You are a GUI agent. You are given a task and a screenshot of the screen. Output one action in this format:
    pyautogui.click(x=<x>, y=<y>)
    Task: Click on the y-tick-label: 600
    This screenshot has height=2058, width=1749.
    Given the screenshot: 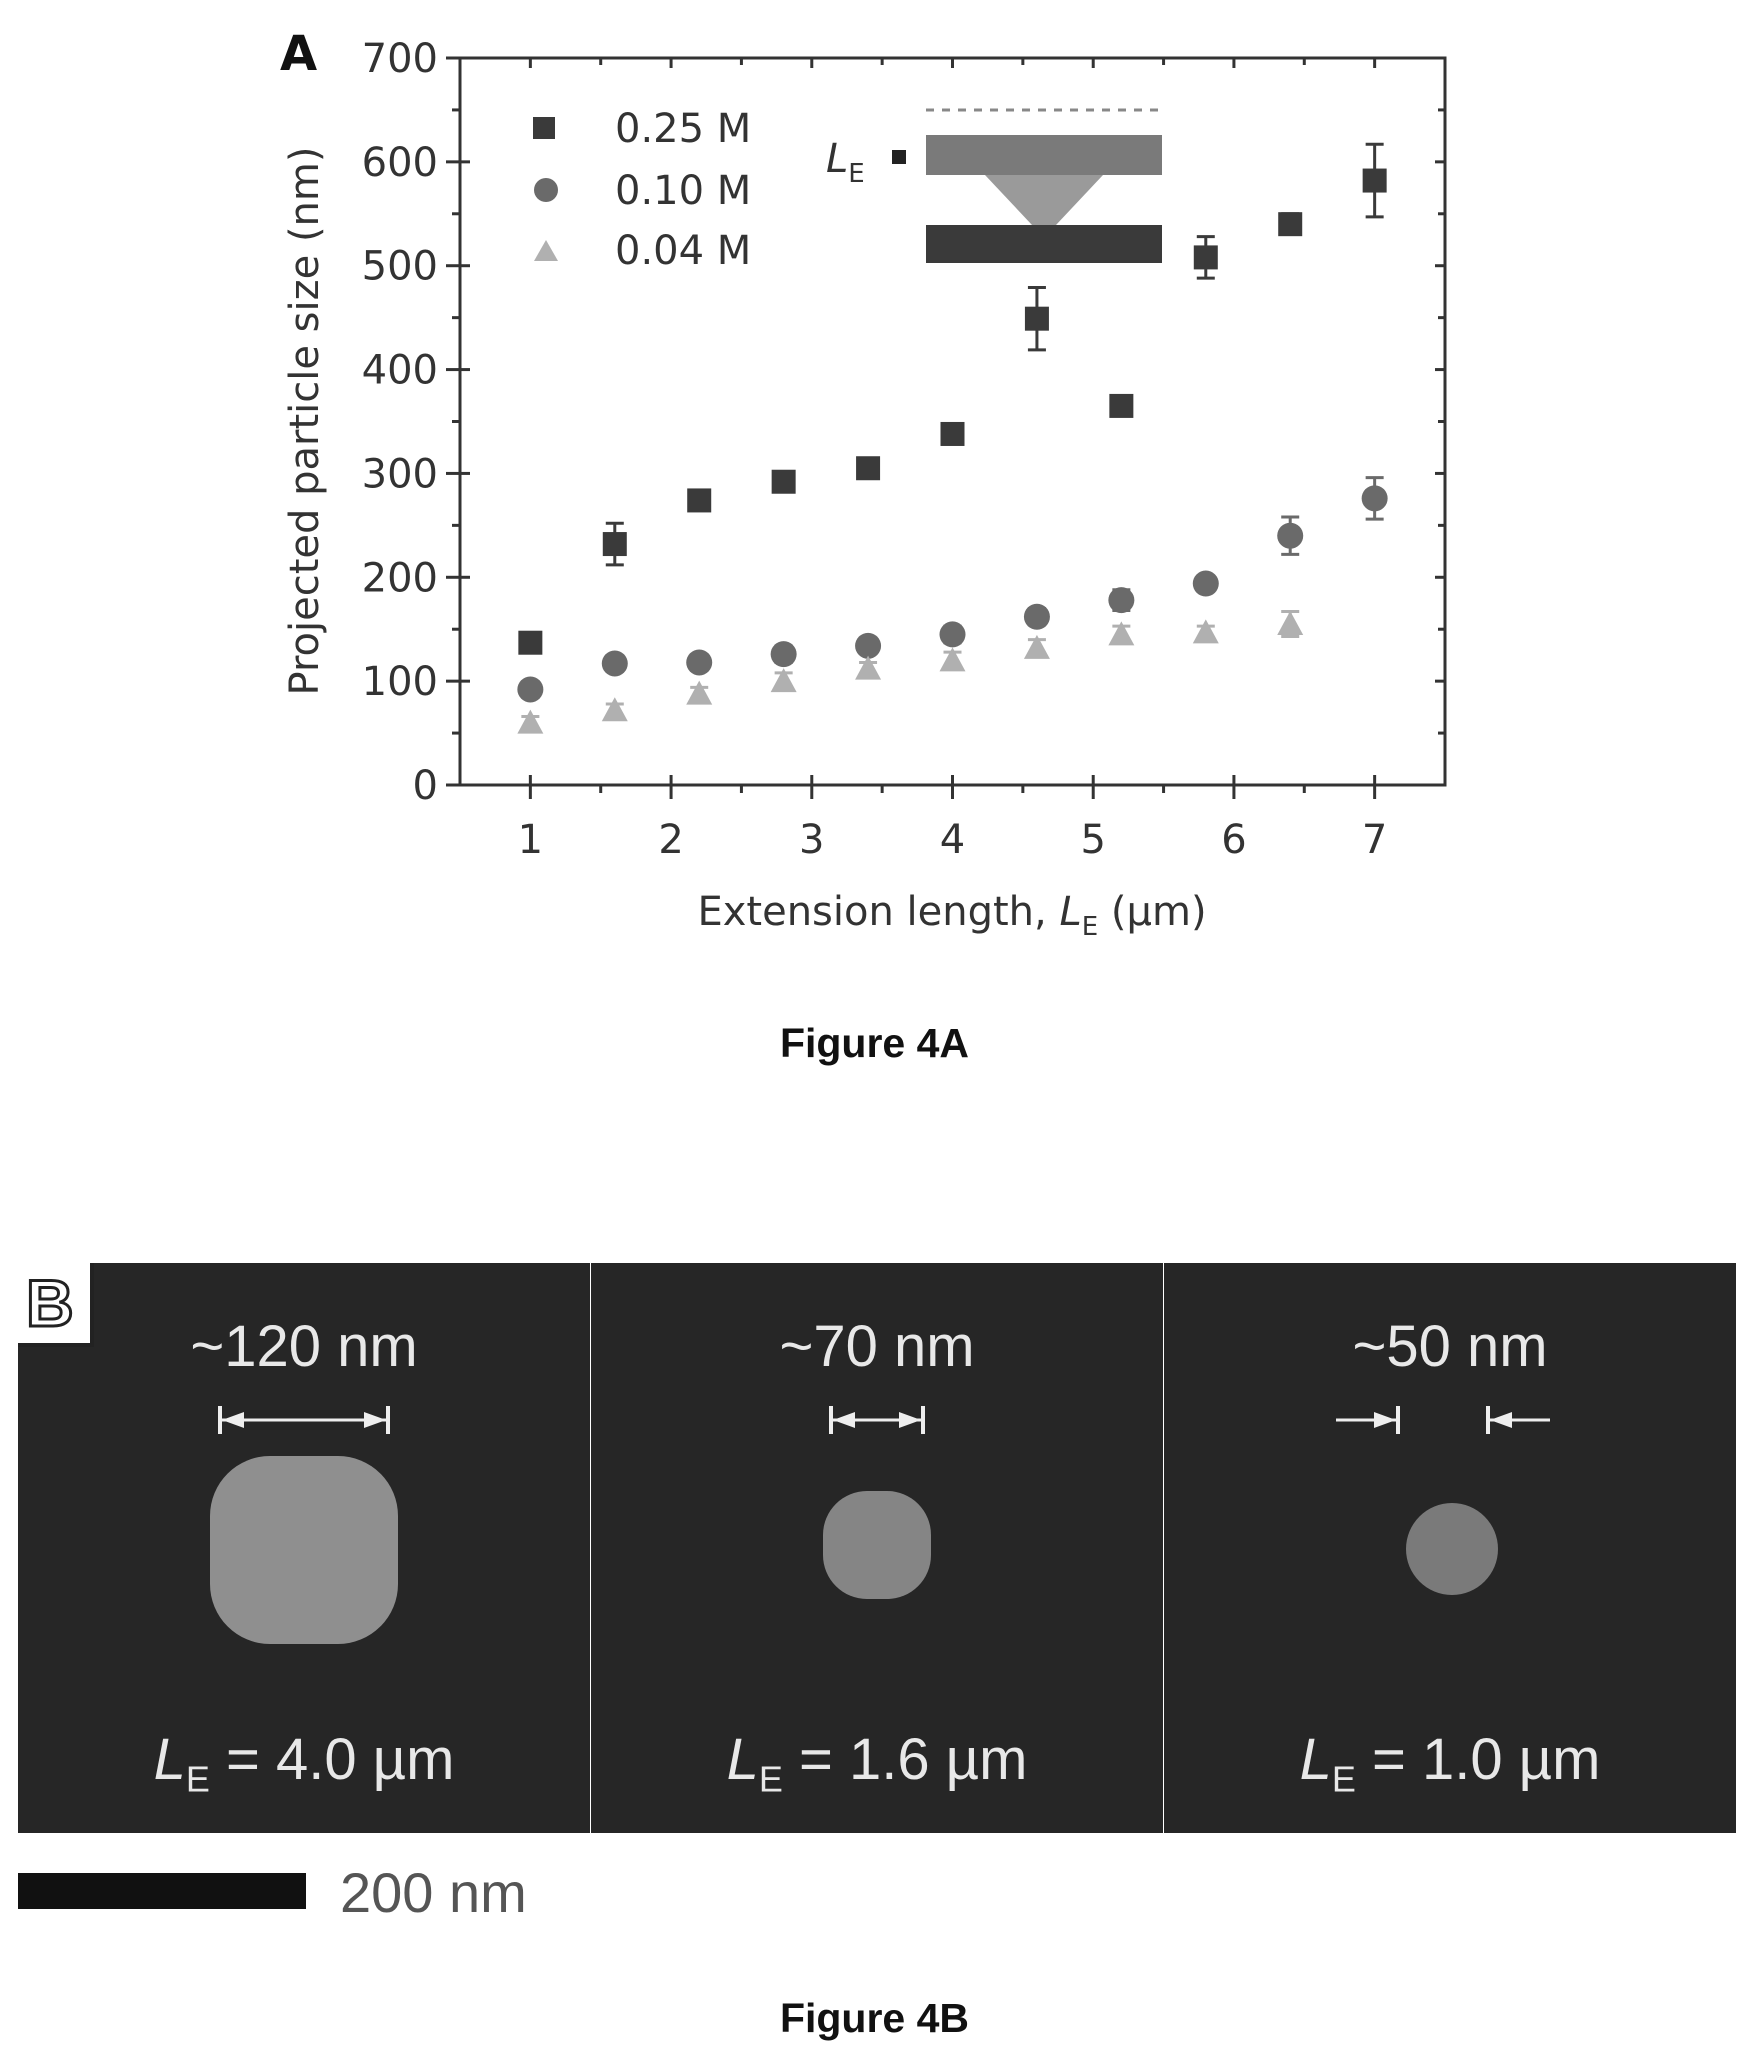 What is the action you would take?
    pyautogui.click(x=400, y=163)
    